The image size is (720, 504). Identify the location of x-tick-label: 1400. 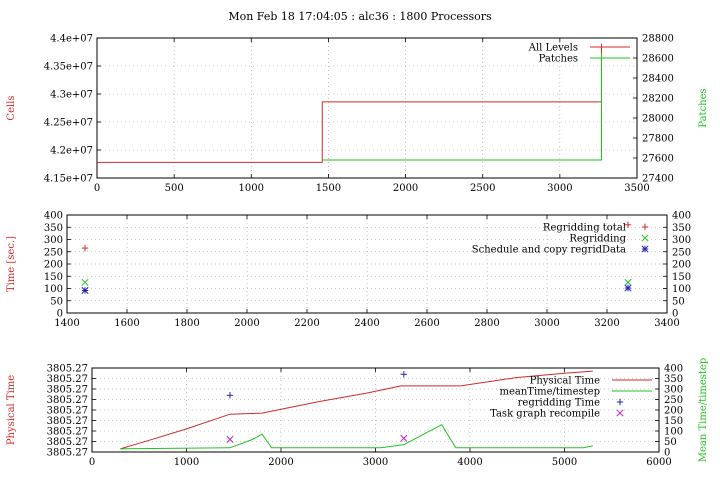
(66, 323).